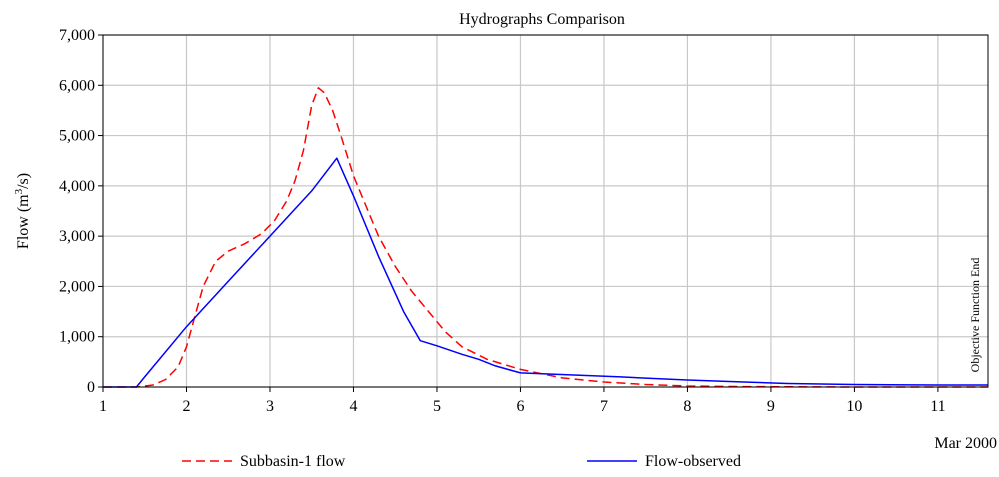 The image size is (999, 477). Describe the element at coordinates (937, 406) in the screenshot. I see `x-tick-label: 11` at that location.